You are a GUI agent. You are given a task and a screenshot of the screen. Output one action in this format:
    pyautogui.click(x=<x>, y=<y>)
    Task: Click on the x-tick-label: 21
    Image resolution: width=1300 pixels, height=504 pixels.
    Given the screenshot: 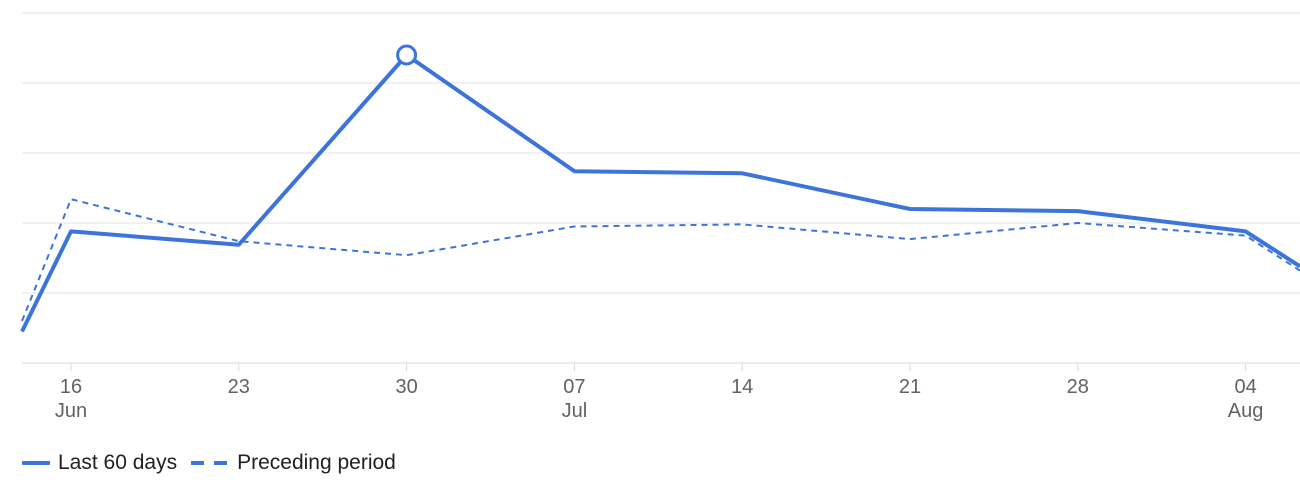 What is the action you would take?
    pyautogui.click(x=910, y=387)
    